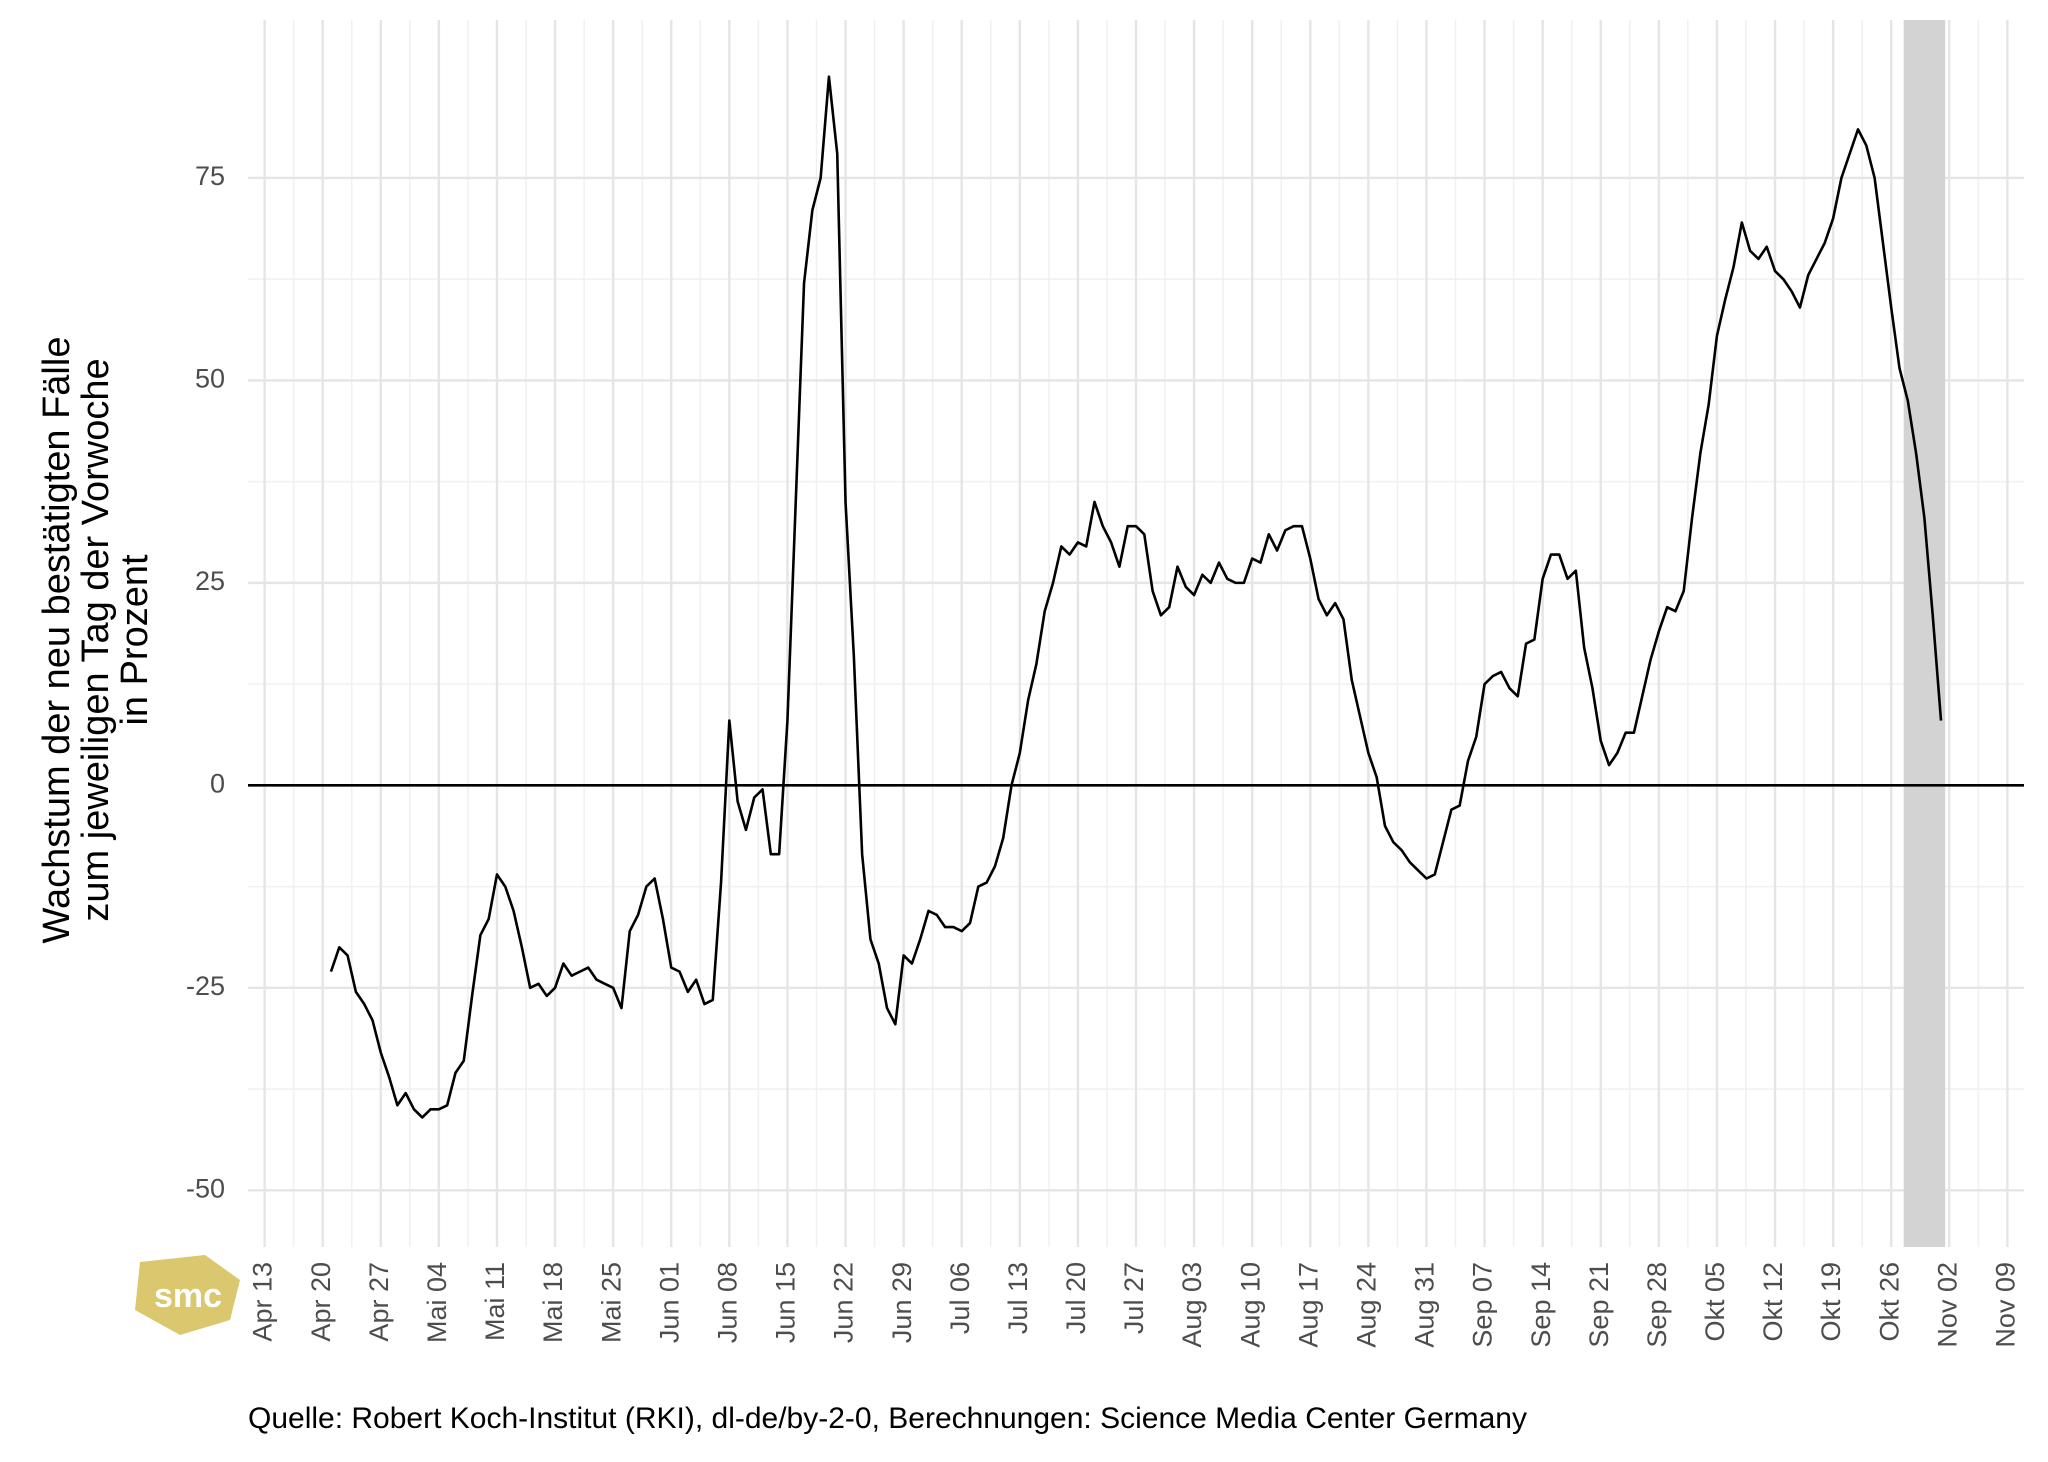 The image size is (2048, 1462). I want to click on logo: smc, so click(187, 1295).